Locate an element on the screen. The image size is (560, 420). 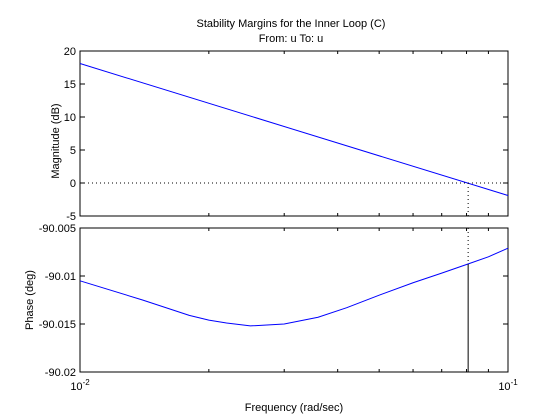
chart-title: Stability Margins for the Inner Loop (C) is located at coordinates (291, 24).